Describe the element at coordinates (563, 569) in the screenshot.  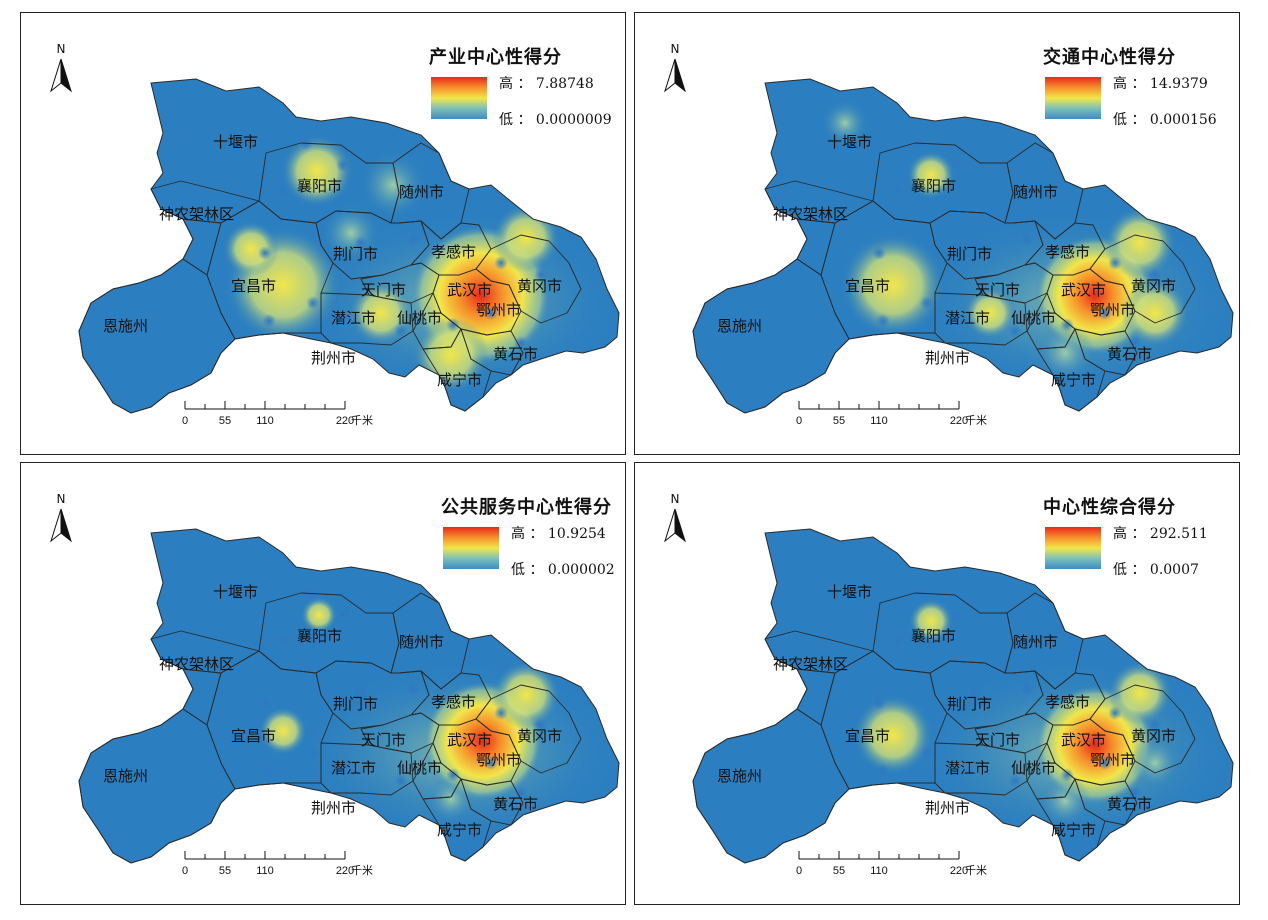
I see `legend-low-row: 低 ： 0.000002` at that location.